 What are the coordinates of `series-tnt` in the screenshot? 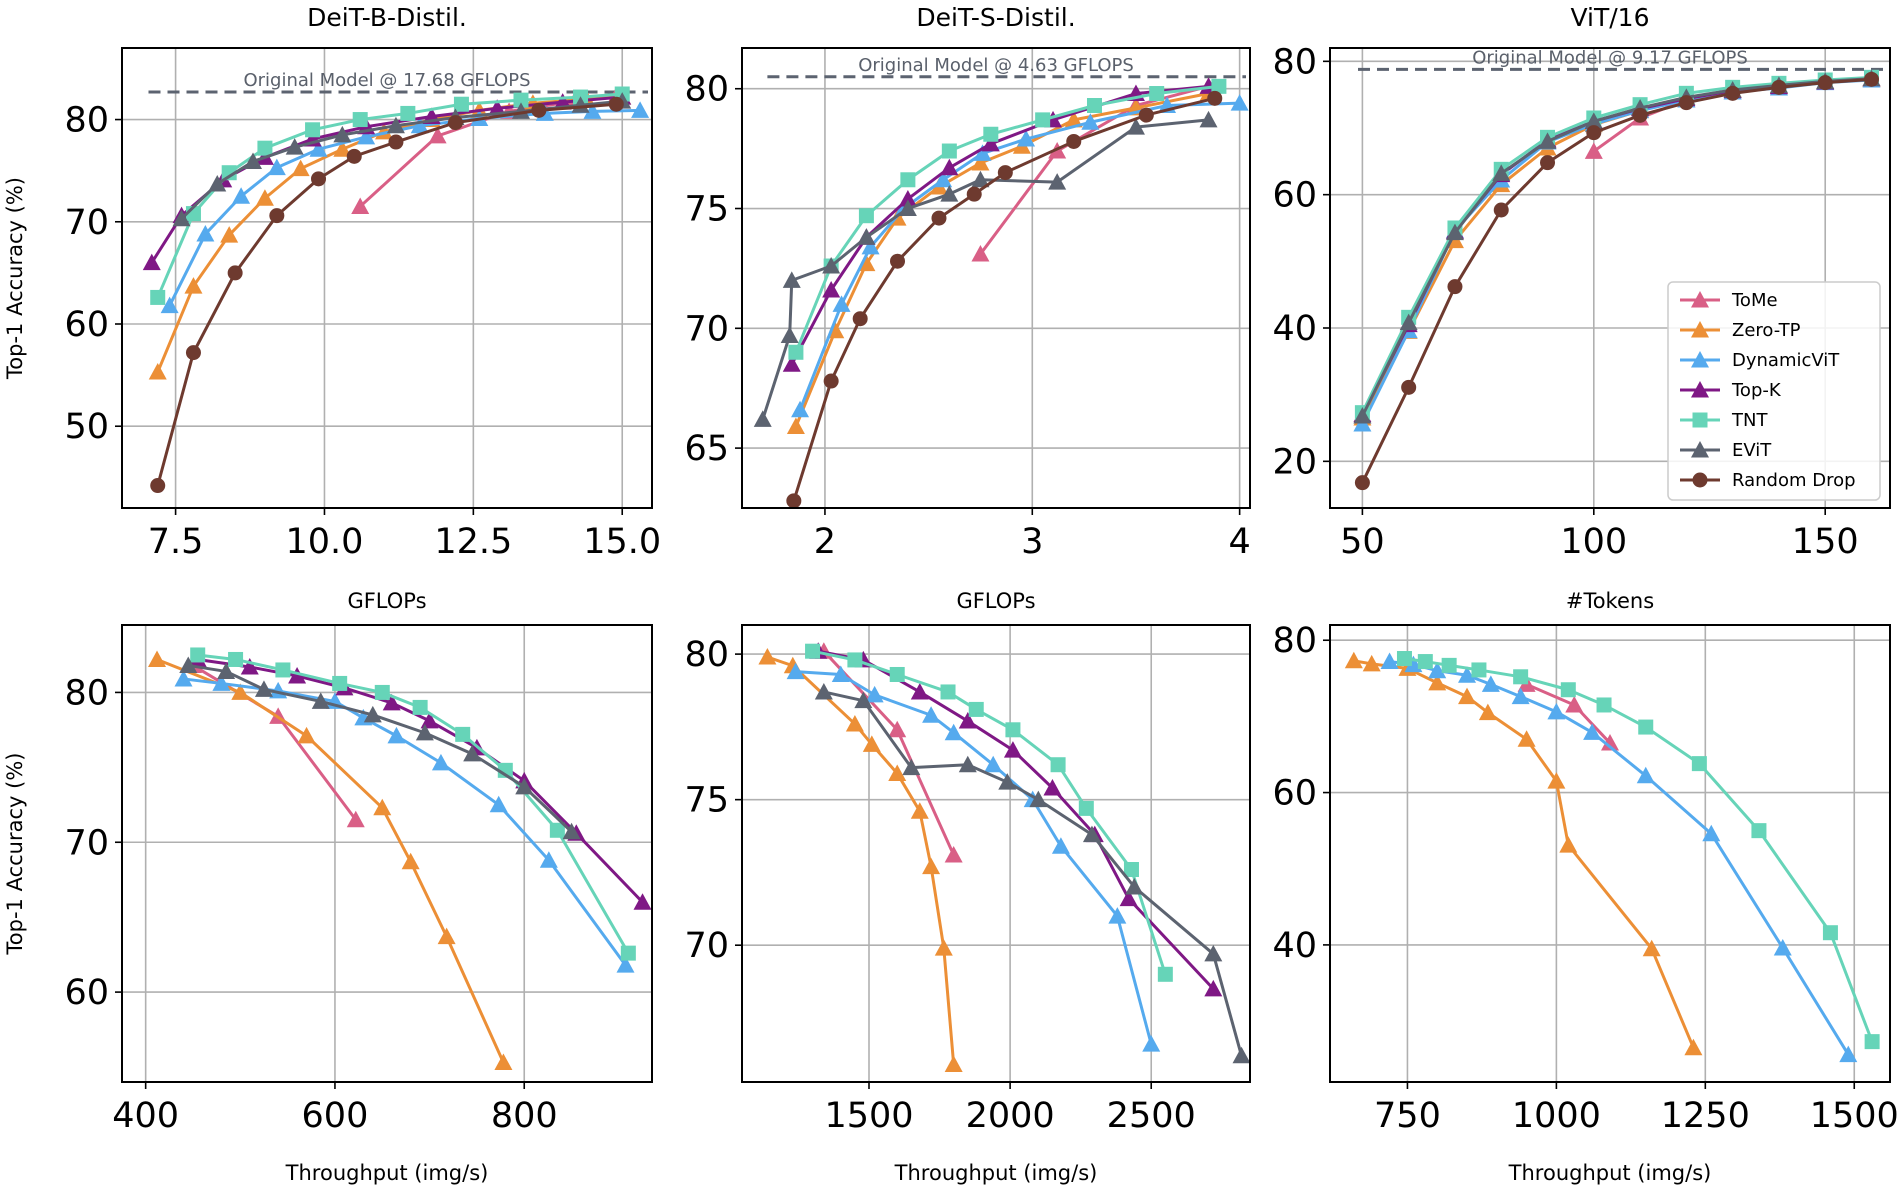 It's located at (989, 812).